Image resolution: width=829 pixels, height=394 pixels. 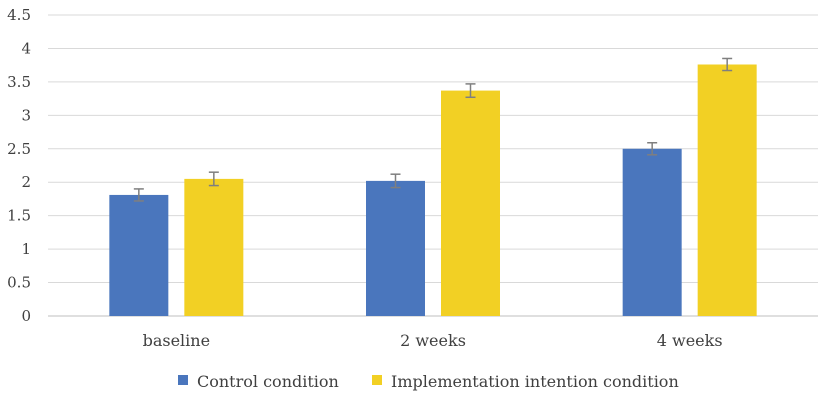 What do you see at coordinates (19, 149) in the screenshot?
I see `y-tick-label: 2.5` at bounding box center [19, 149].